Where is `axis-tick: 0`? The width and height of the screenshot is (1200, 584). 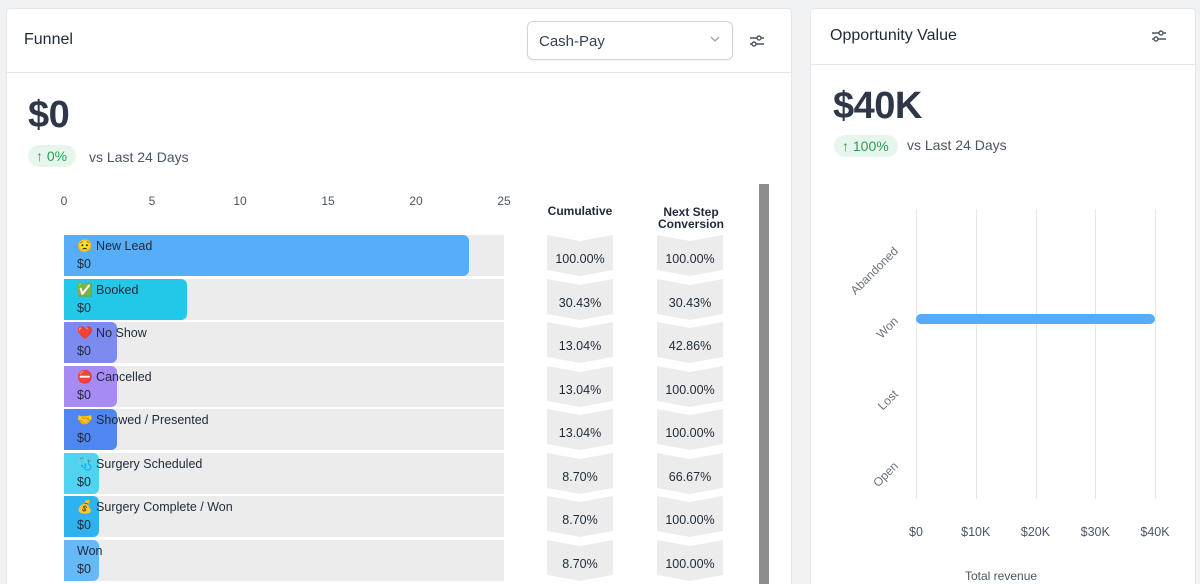
axis-tick: 0 is located at coordinates (64, 201).